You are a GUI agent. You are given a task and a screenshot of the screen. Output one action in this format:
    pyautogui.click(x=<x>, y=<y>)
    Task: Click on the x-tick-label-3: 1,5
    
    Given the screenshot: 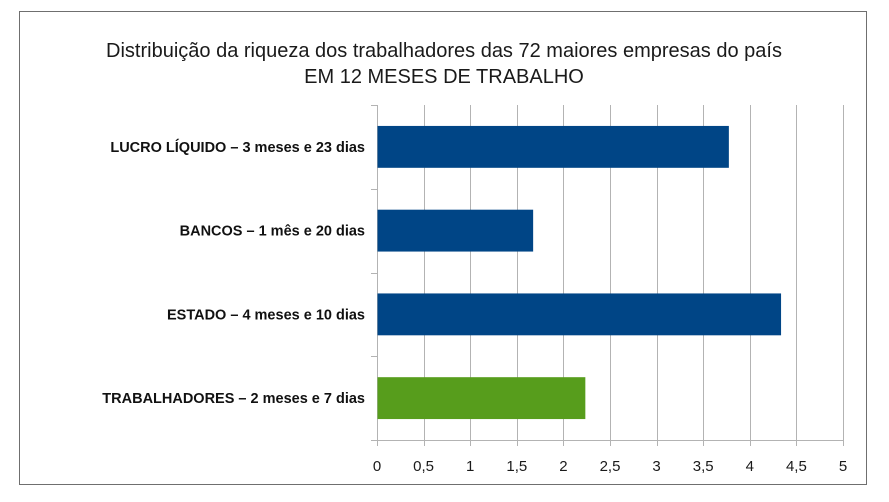 What is the action you would take?
    pyautogui.click(x=516, y=466)
    